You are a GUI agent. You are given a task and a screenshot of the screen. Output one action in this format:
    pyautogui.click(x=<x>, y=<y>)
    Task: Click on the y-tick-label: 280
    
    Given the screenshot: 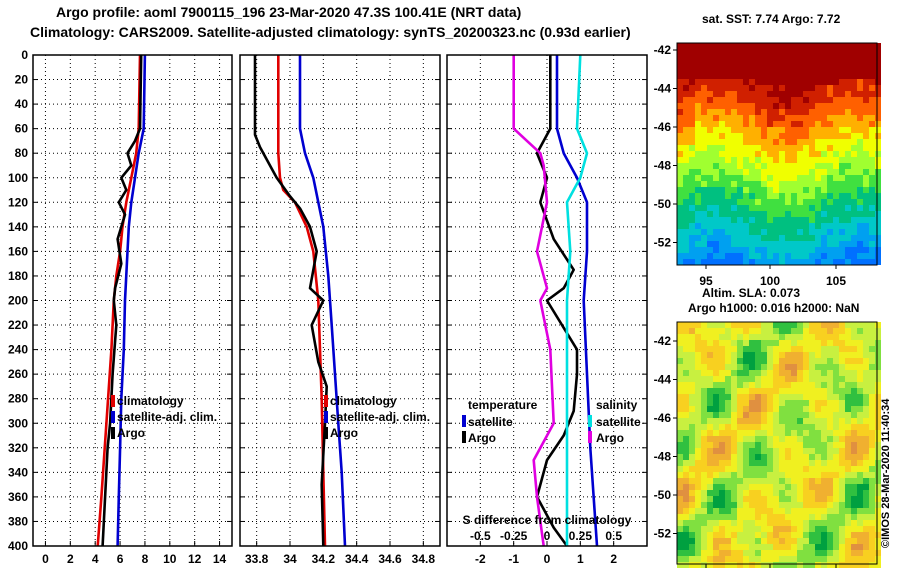 What is the action you would take?
    pyautogui.click(x=18, y=399)
    